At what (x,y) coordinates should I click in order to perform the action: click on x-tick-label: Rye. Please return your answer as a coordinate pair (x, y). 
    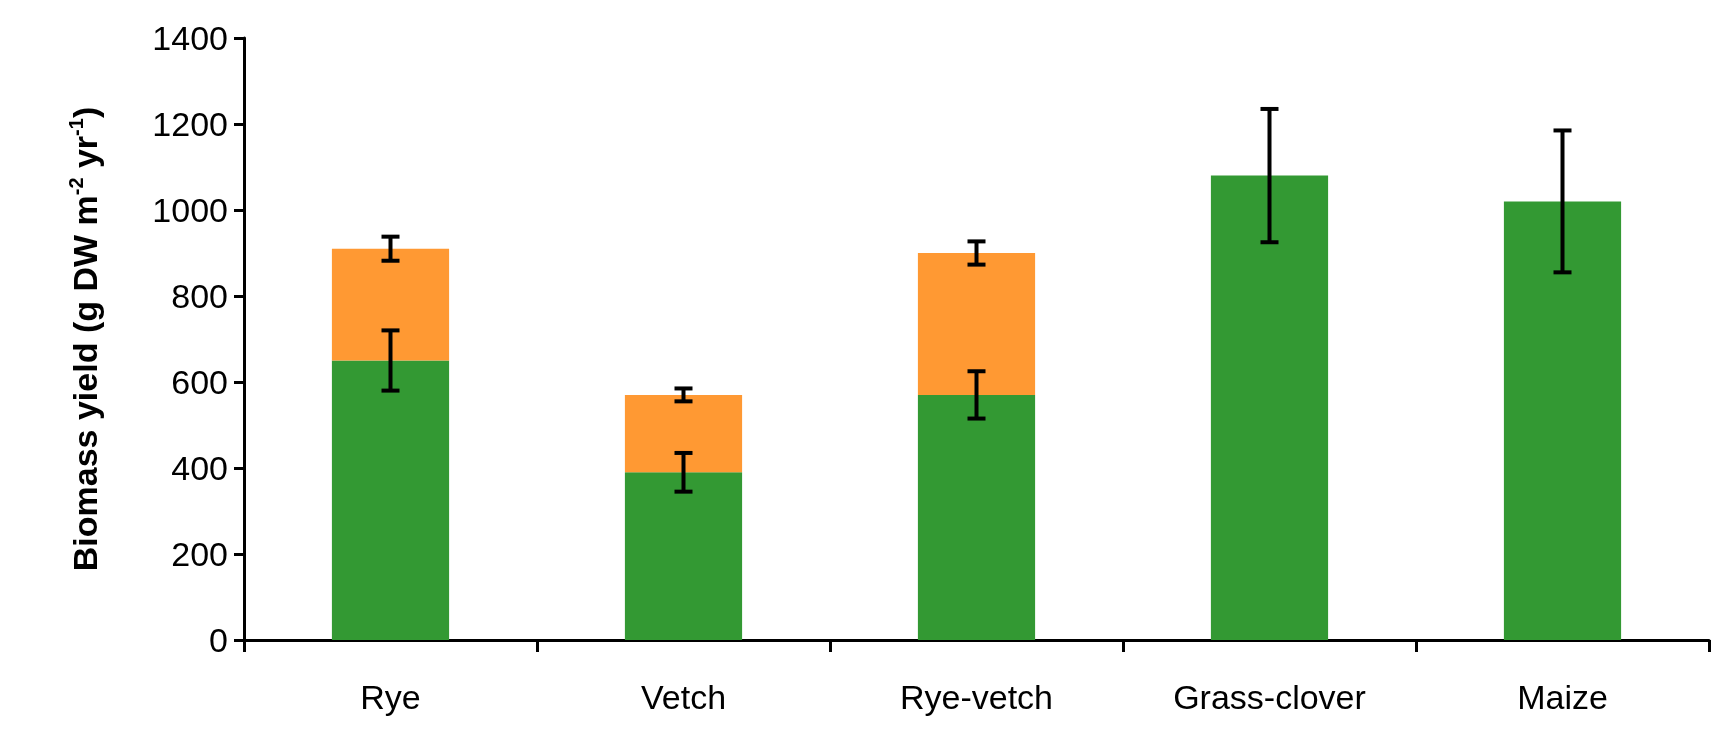
    Looking at the image, I should click on (390, 697).